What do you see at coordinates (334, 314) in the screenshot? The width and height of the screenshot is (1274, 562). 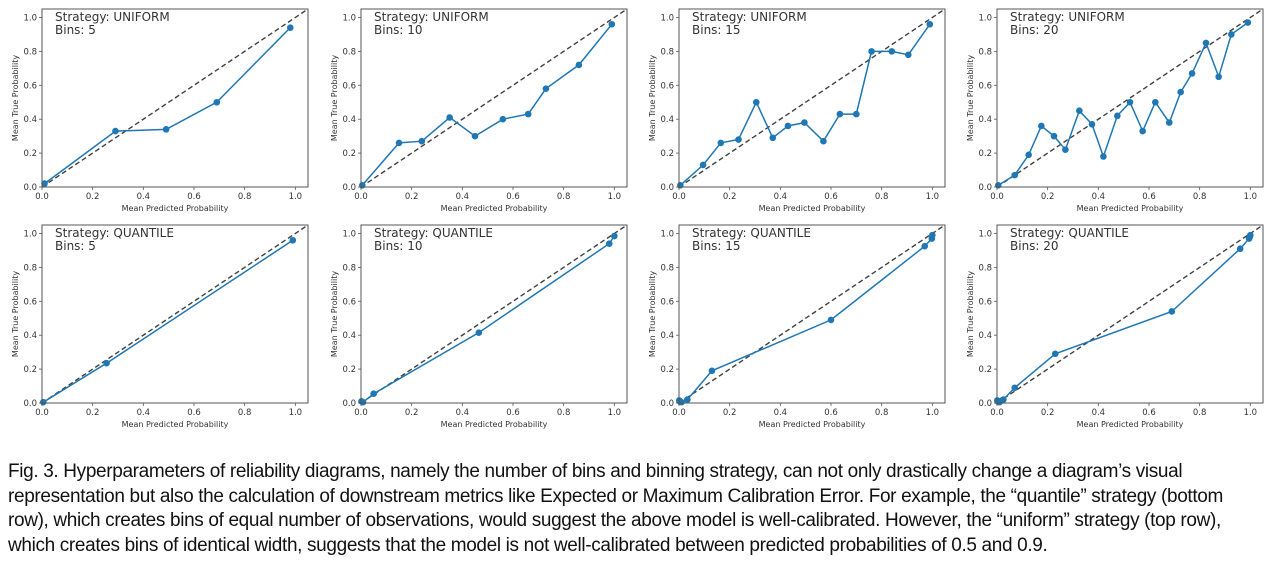 I see `y-axis-label: Mean True Probability` at bounding box center [334, 314].